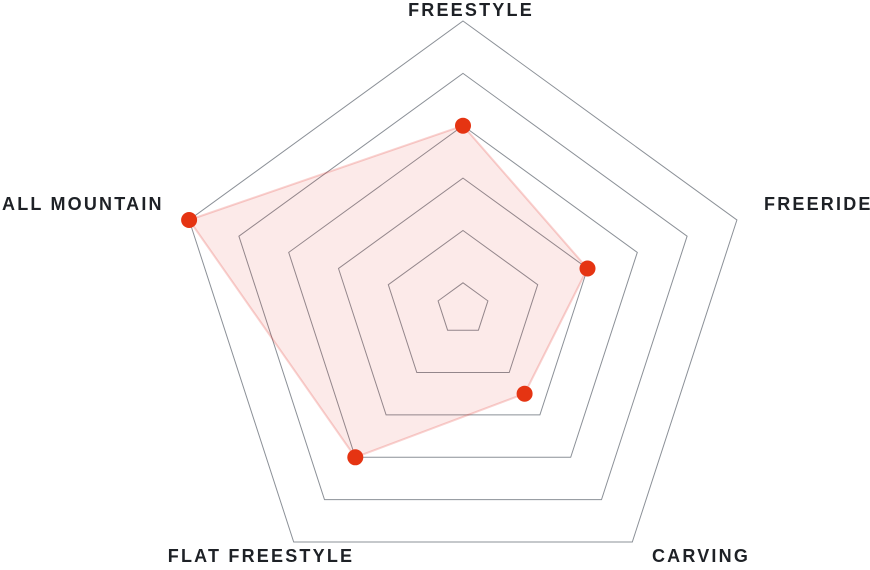 Image resolution: width=870 pixels, height=570 pixels. Describe the element at coordinates (471, 10) in the screenshot. I see `axis-label-freestyle: FREESTYLE` at that location.